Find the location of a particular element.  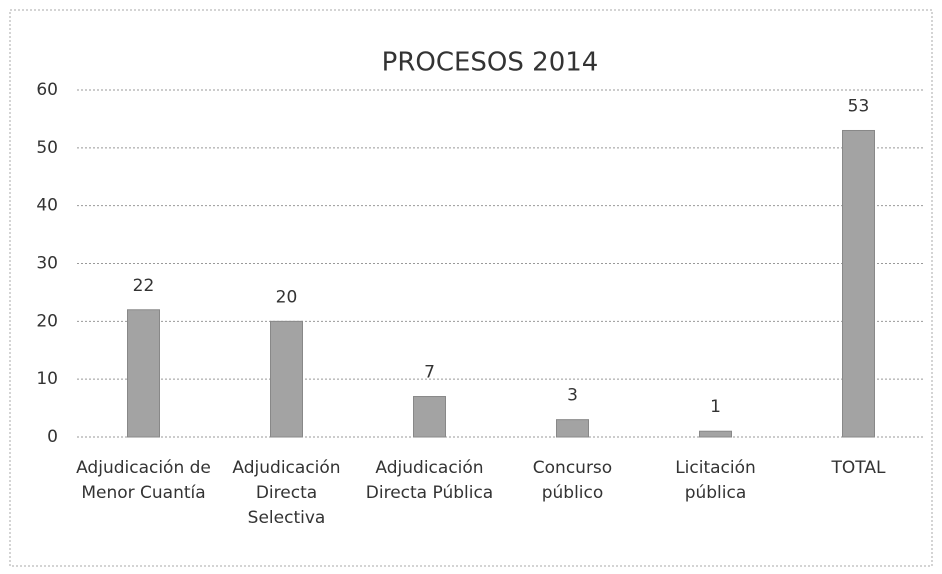

y-tick-label: 60 is located at coordinates (47, 90).